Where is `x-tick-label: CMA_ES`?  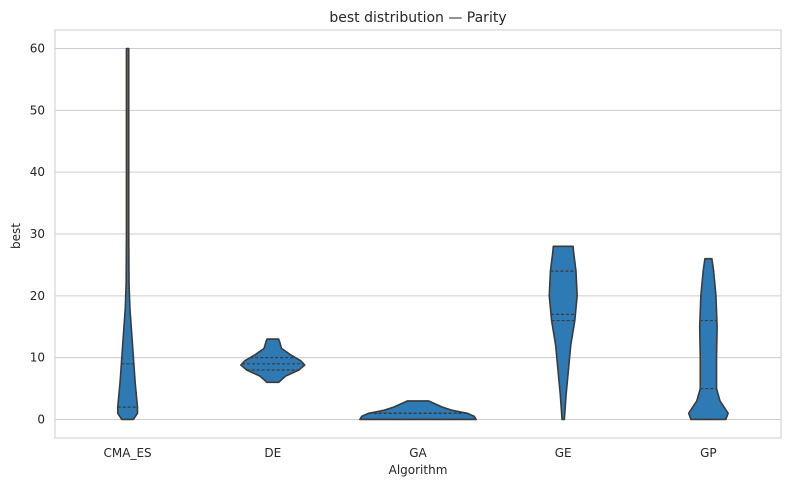 x-tick-label: CMA_ES is located at coordinates (128, 453).